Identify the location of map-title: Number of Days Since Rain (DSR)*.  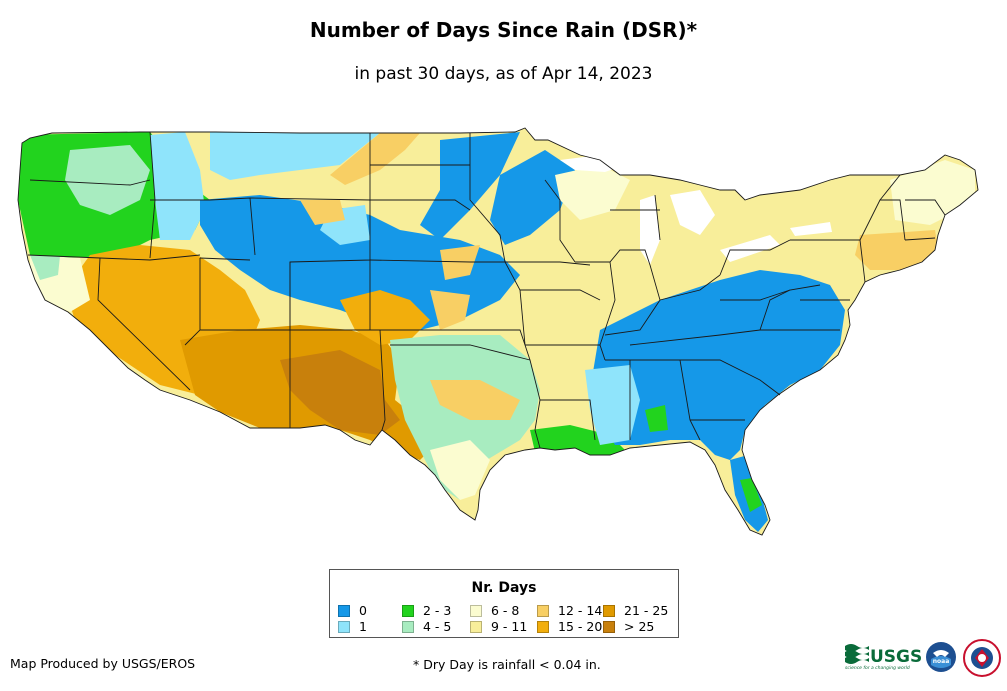
(503, 30).